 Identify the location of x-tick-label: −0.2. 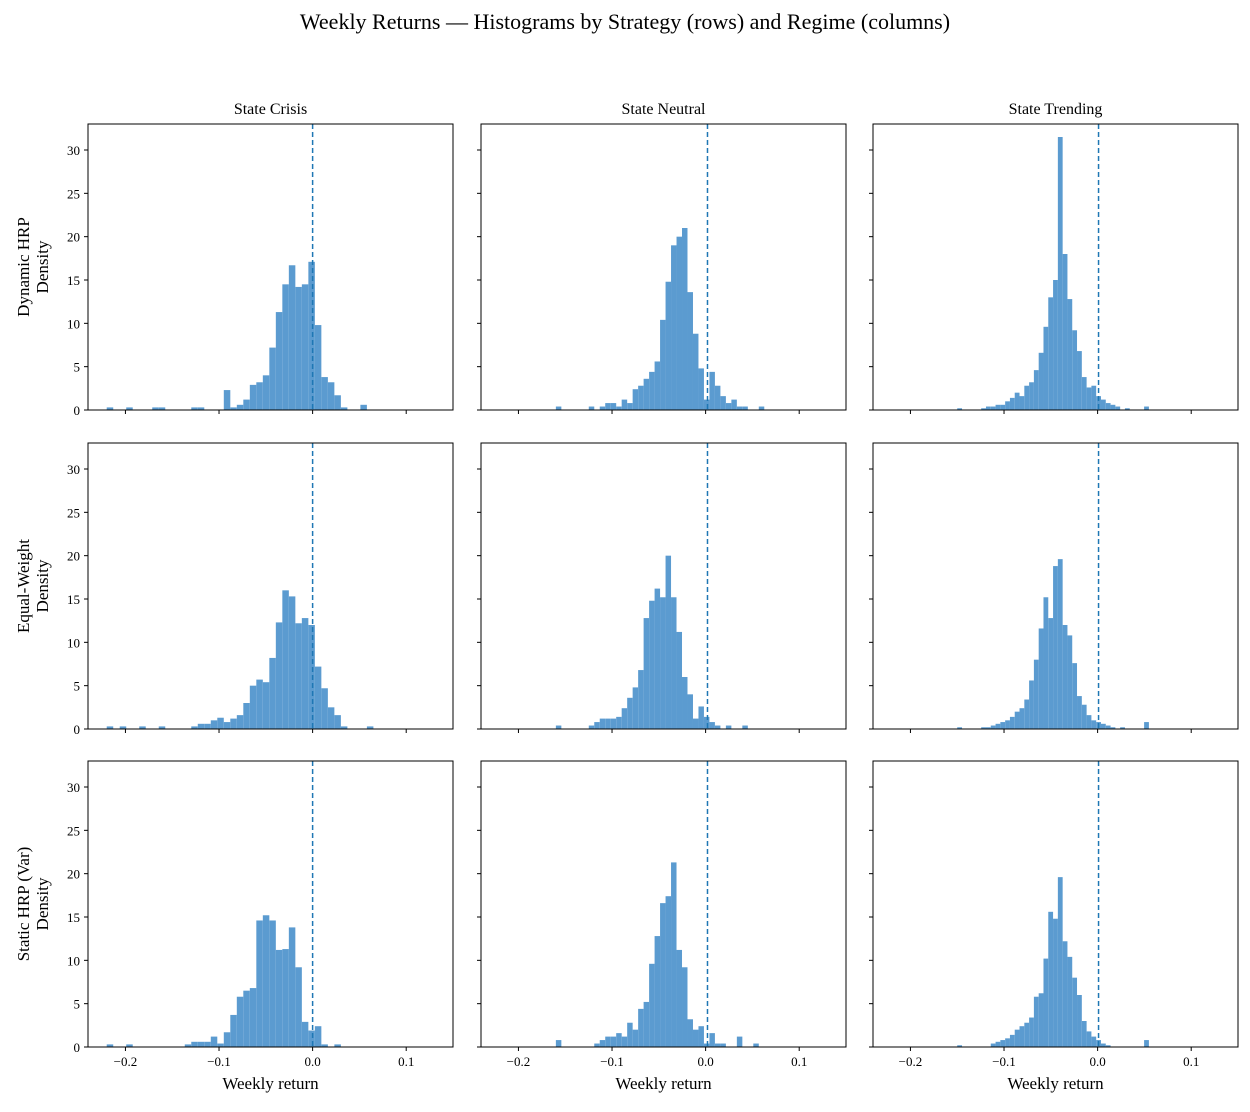
(126, 1061).